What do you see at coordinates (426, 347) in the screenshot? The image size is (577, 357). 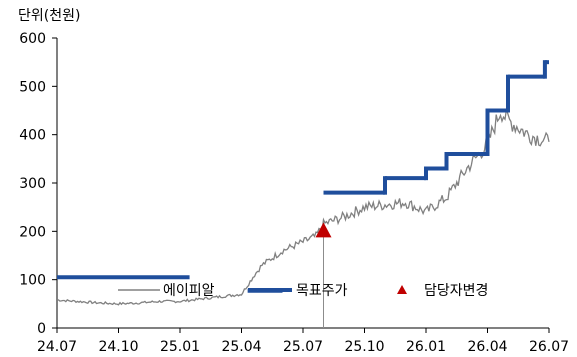 I see `x-tick-label: 26.01` at bounding box center [426, 347].